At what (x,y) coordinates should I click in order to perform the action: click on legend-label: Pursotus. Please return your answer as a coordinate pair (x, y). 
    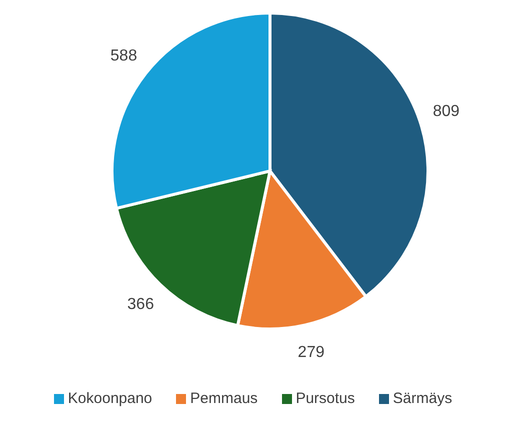
    Looking at the image, I should click on (325, 398).